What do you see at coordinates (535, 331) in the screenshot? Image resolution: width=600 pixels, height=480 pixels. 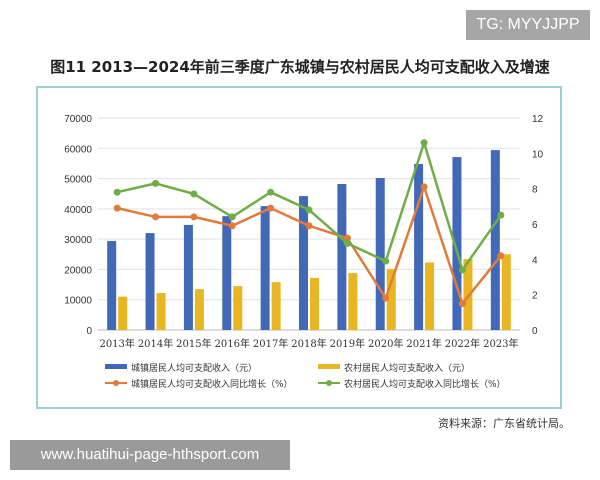 I see `y-right-tick-label: 0` at bounding box center [535, 331].